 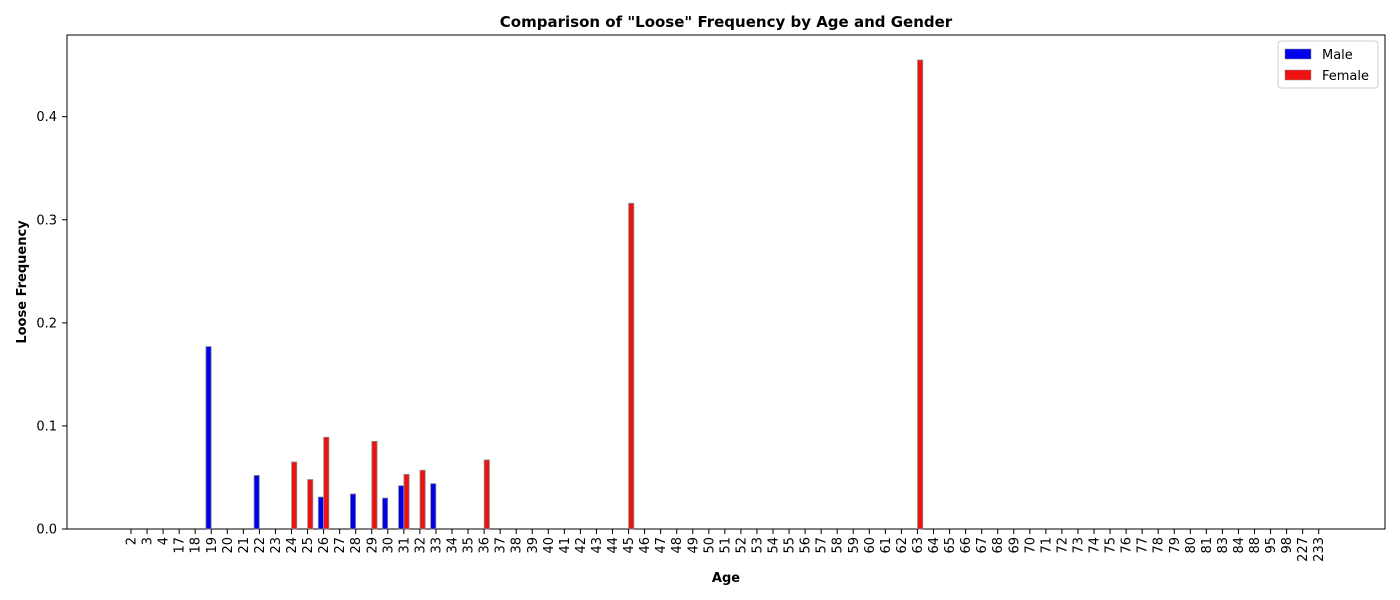 I want to click on y-tick-label: 0.4, so click(x=46, y=117).